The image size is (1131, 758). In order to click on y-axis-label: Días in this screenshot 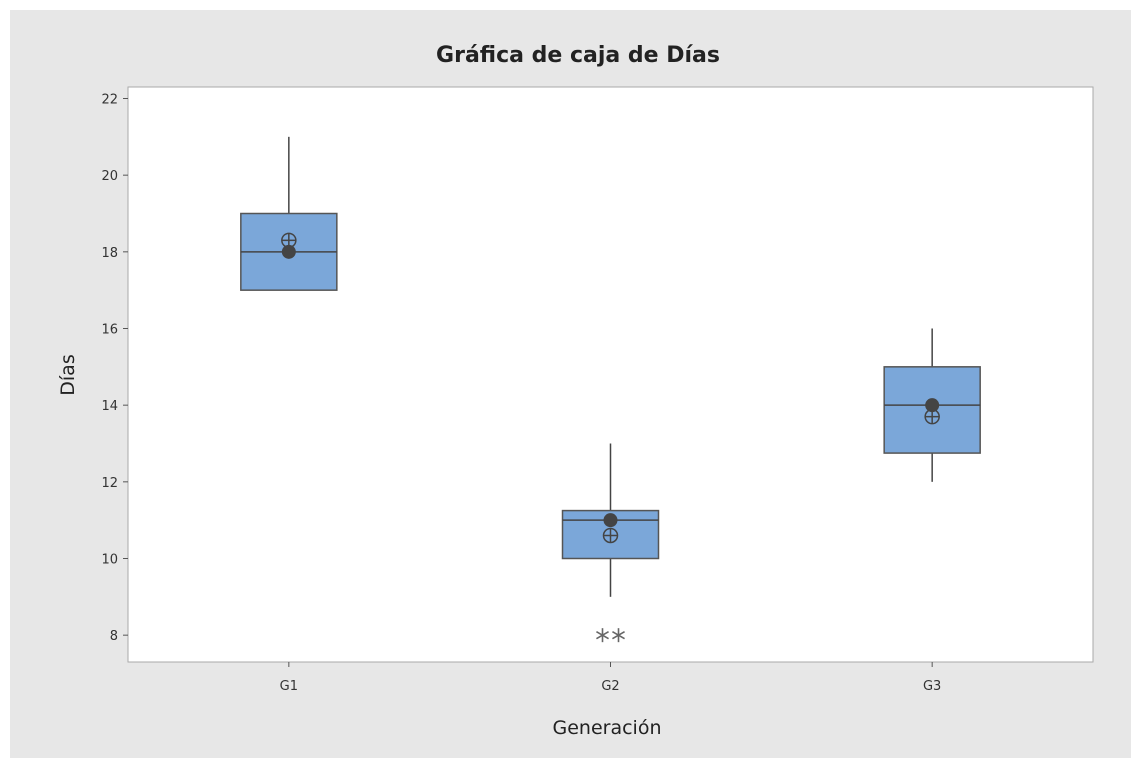, I will do `click(68, 374)`.